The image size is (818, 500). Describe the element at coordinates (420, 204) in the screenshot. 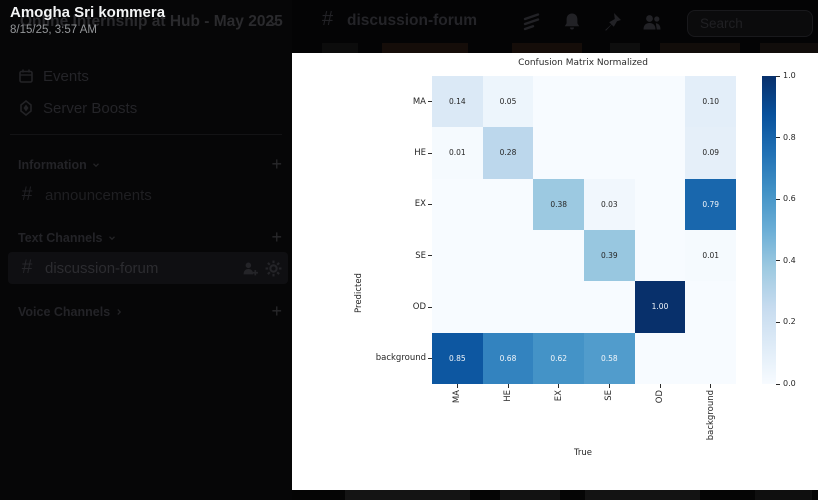

I see `y-tick-label-EX: EX` at that location.